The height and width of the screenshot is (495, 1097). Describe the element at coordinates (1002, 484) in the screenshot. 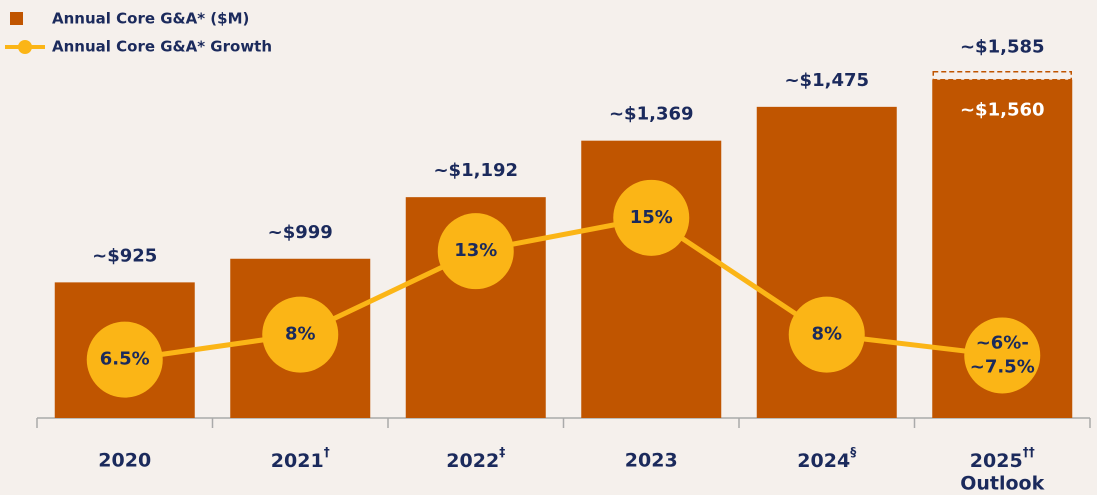

I see `x-tick-sublabel: Outlook` at that location.